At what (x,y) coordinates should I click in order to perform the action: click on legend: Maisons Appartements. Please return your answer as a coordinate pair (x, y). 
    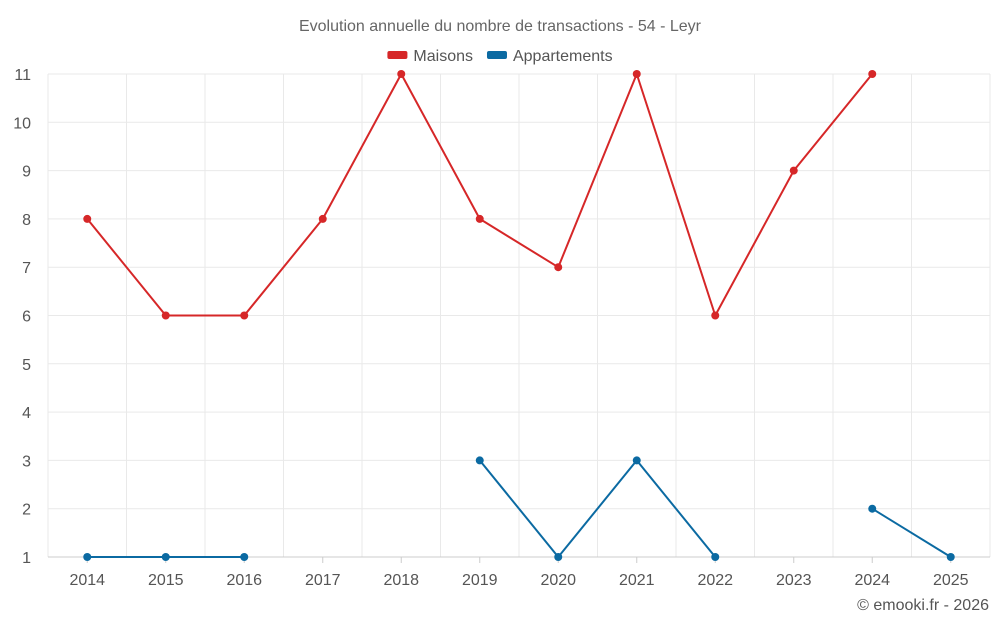
    Looking at the image, I should click on (500, 56).